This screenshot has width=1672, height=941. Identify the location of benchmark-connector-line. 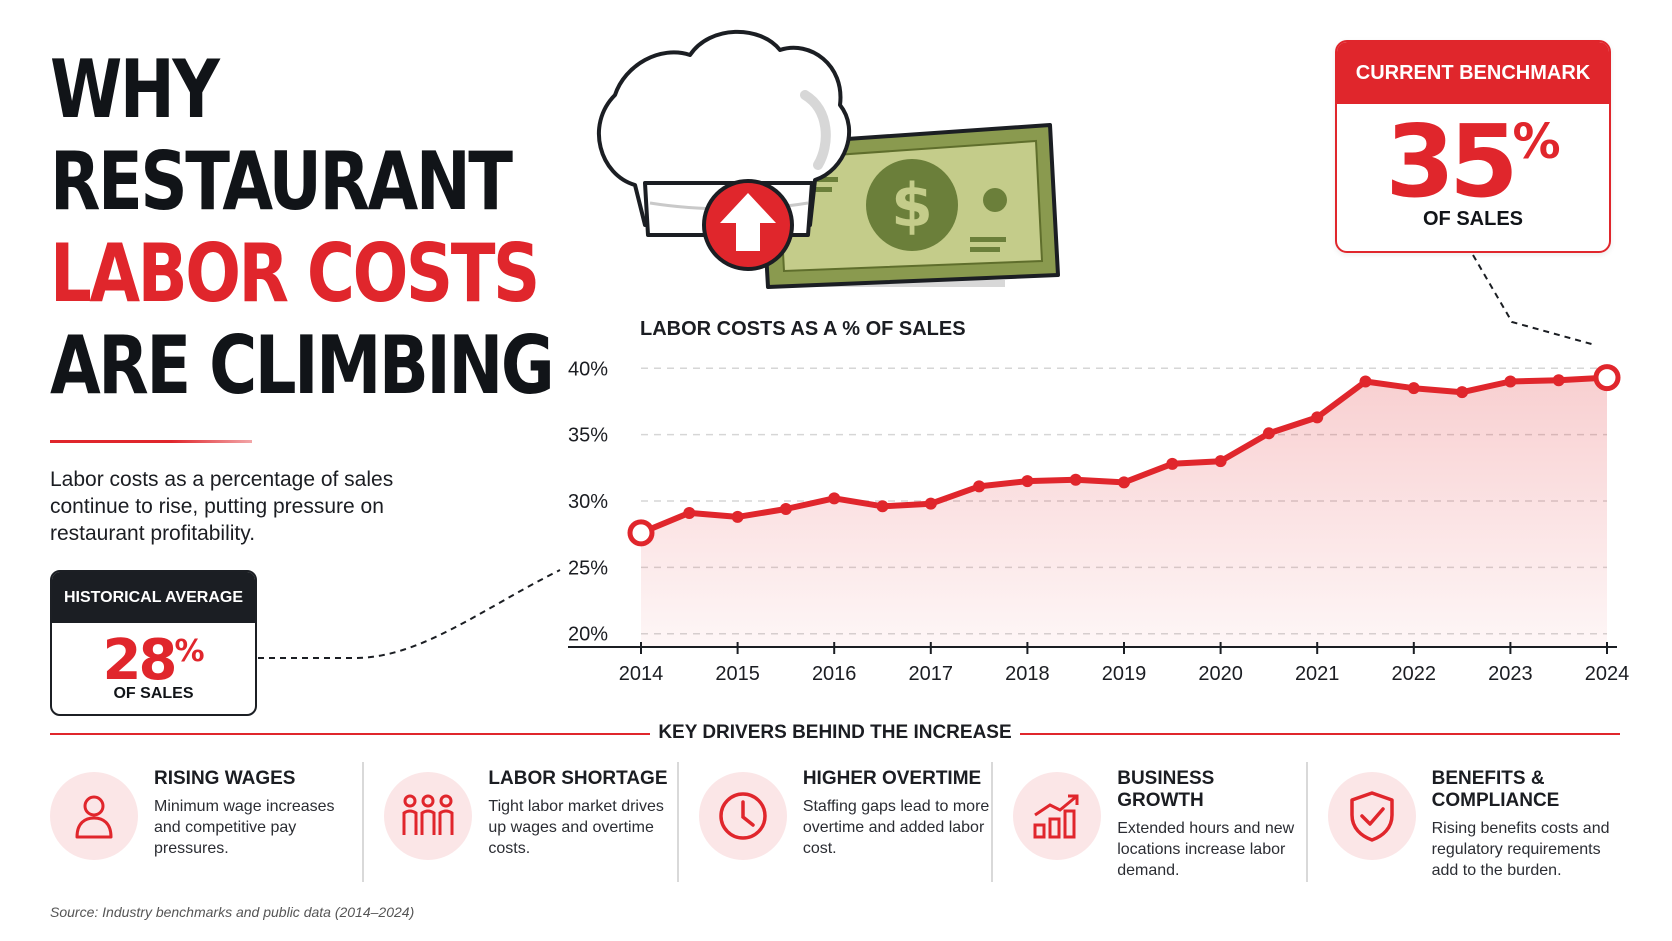
(1534, 300).